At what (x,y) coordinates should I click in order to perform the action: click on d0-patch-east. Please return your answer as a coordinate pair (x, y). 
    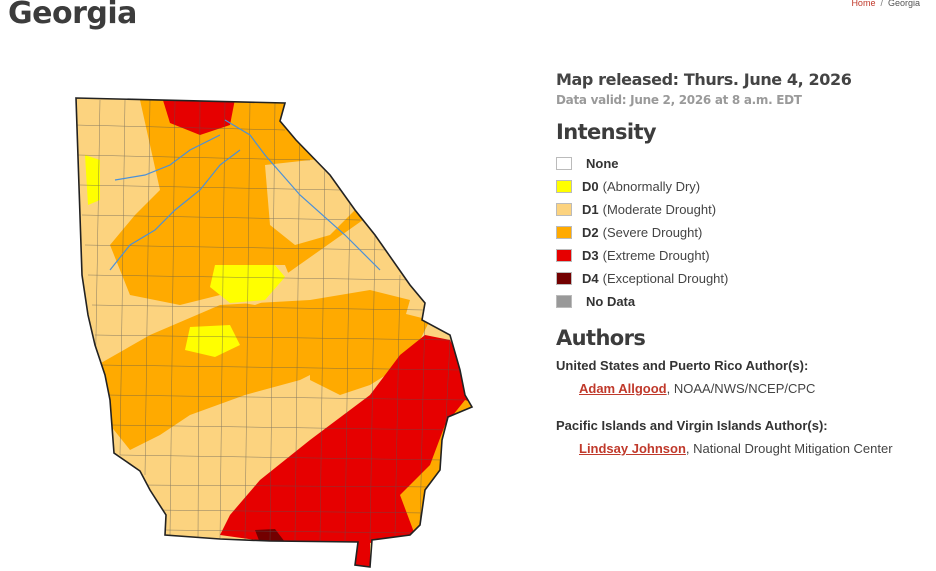
    Looking at the image, I should click on (247, 284).